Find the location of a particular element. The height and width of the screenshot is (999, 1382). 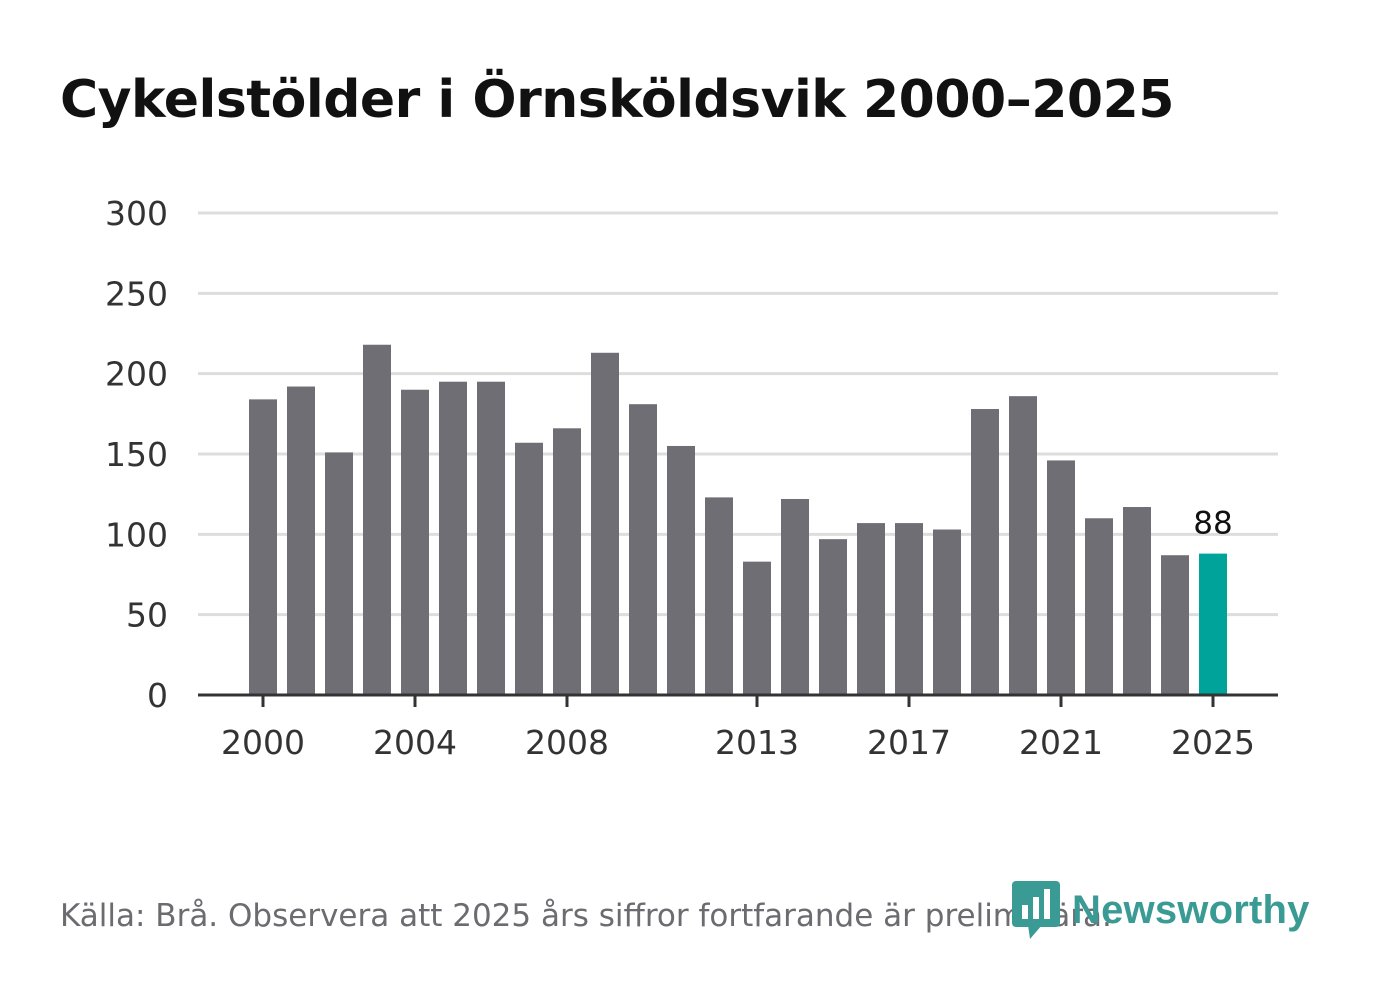

chart-title: Cykelstölder i Örnsköldsvik 2000–2025 is located at coordinates (617, 100).